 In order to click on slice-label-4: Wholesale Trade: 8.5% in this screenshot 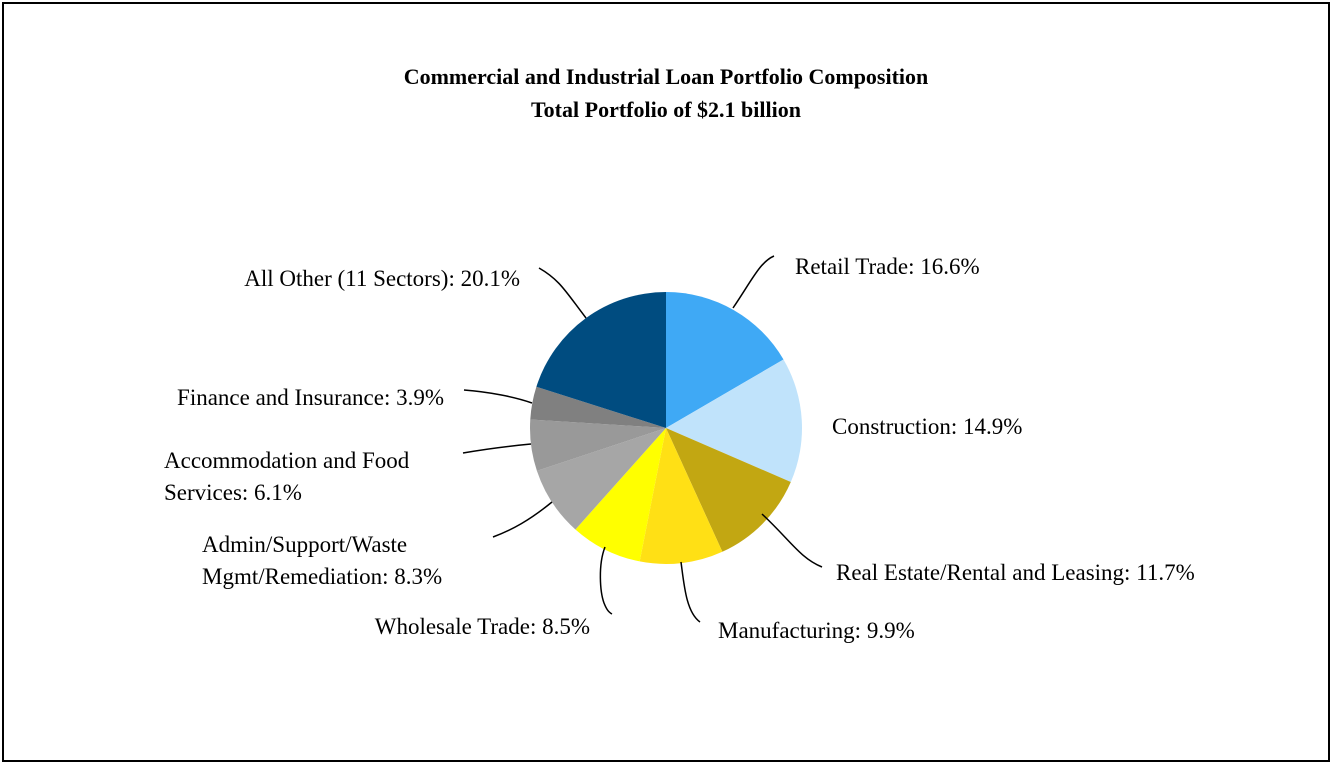, I will do `click(482, 626)`.